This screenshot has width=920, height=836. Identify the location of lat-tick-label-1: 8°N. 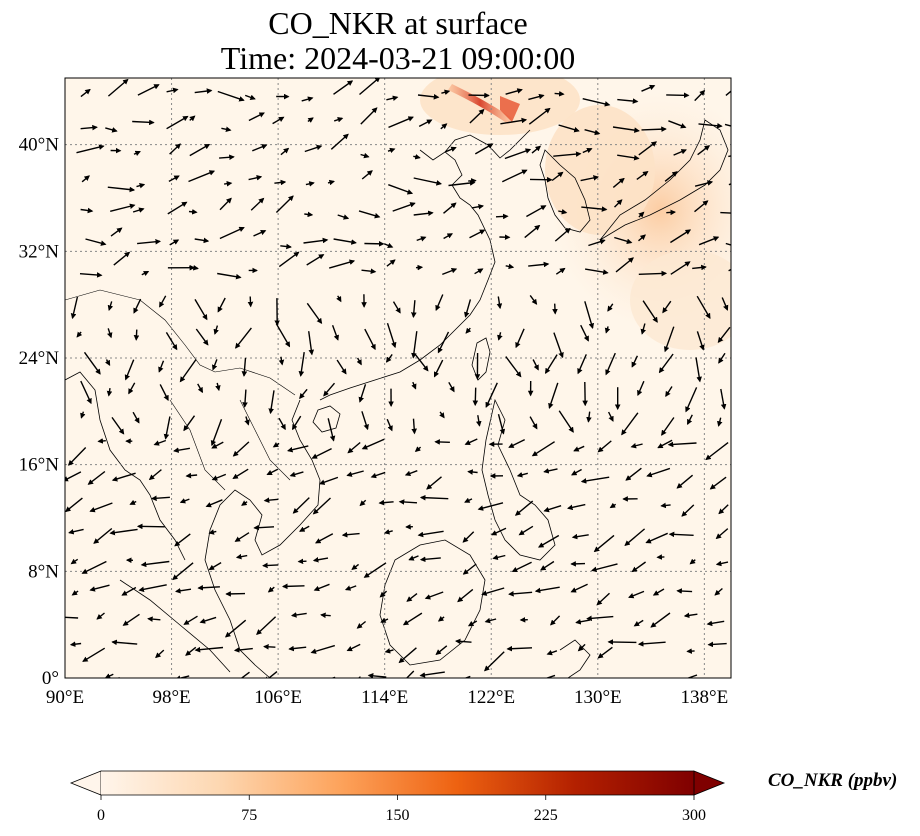
(43, 571).